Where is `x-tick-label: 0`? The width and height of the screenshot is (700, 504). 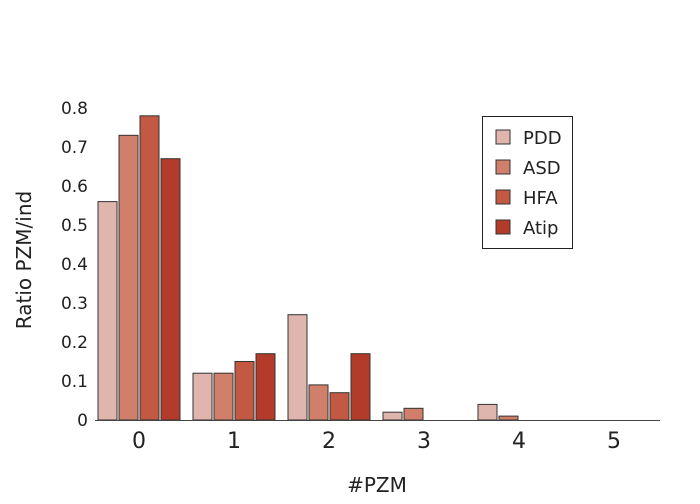
x-tick-label: 0 is located at coordinates (139, 441).